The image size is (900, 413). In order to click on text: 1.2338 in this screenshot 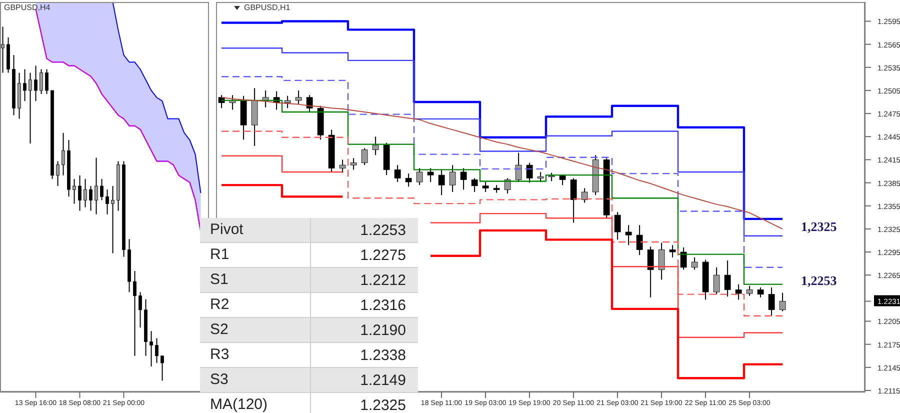, I will do `click(383, 355)`.